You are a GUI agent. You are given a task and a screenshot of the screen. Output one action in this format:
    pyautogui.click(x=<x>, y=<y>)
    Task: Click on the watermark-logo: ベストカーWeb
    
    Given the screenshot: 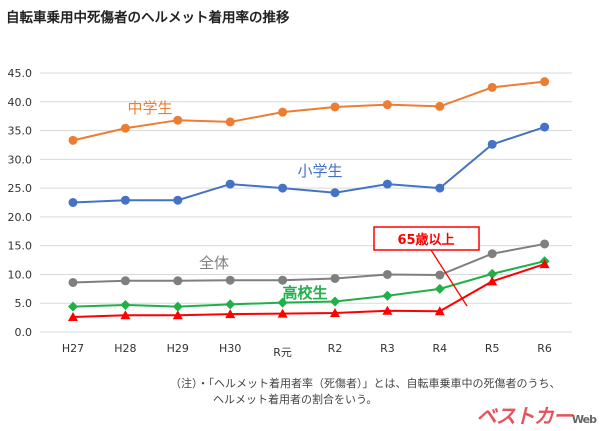 What is the action you would take?
    pyautogui.click(x=536, y=414)
    